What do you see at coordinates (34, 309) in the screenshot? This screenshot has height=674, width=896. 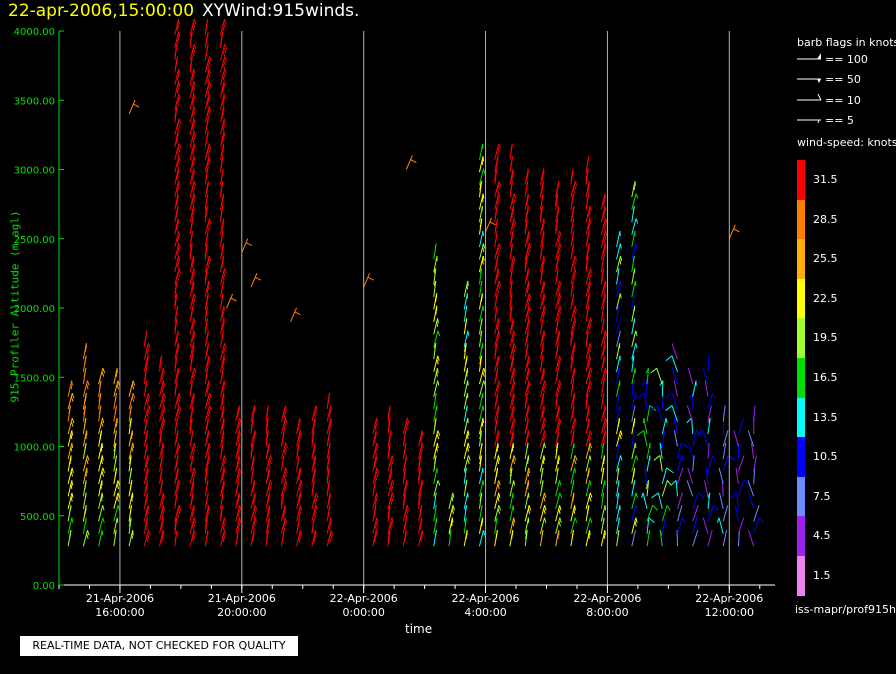 I see `y-tick-label-4: 2000.00` at bounding box center [34, 309].